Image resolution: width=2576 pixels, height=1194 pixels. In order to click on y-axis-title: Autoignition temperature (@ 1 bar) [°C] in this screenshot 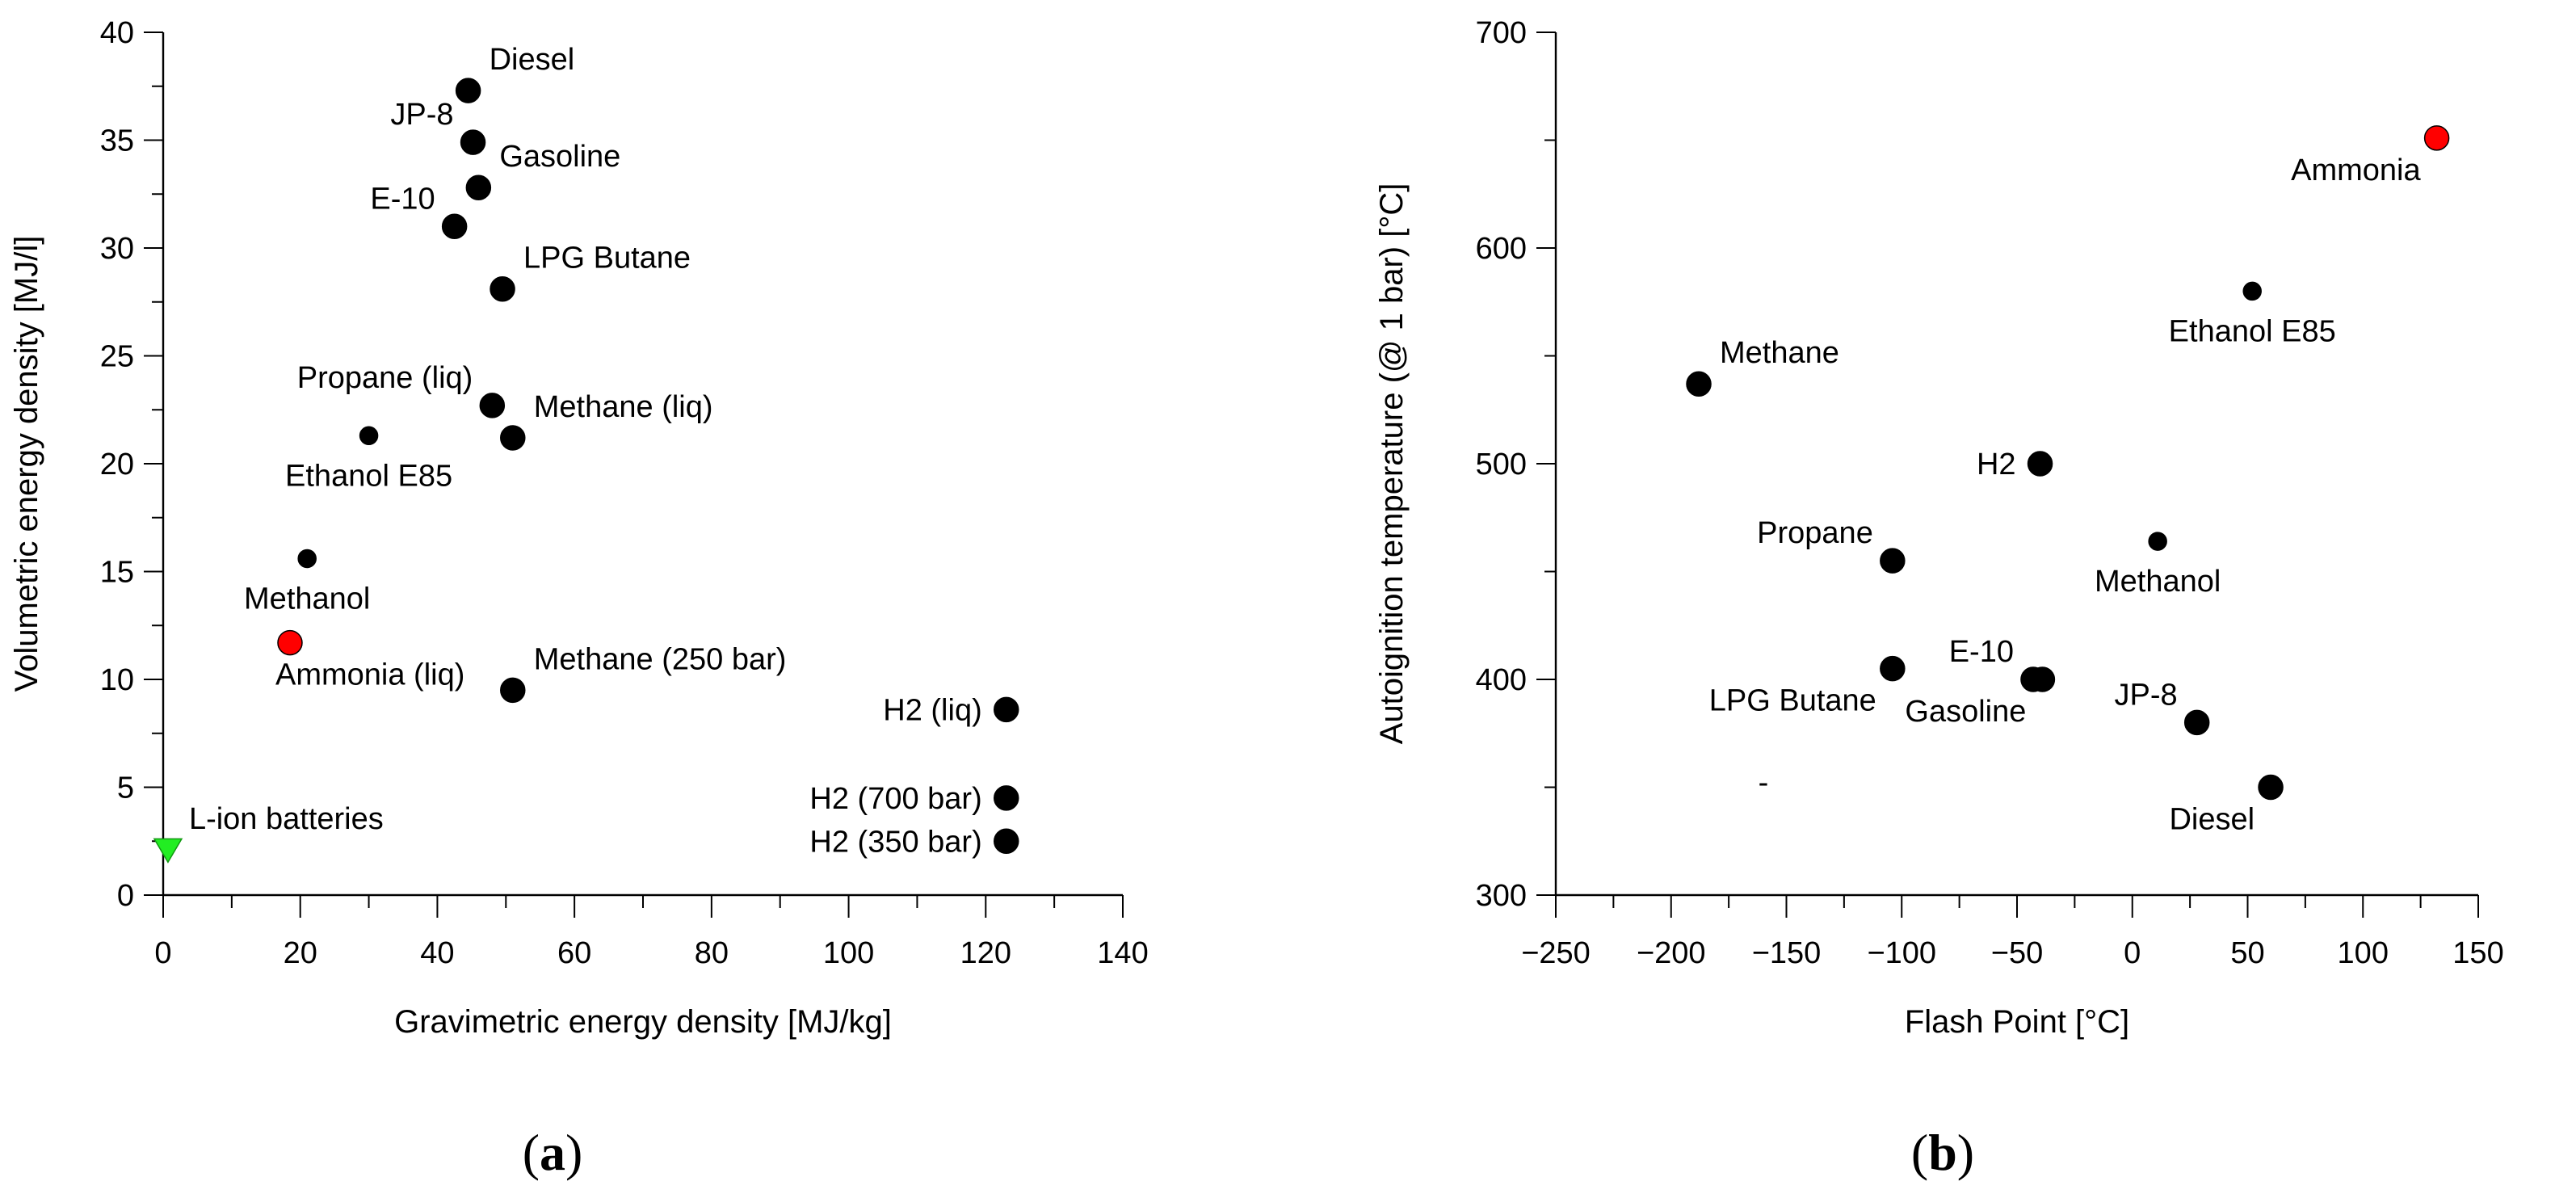, I will do `click(1392, 464)`.